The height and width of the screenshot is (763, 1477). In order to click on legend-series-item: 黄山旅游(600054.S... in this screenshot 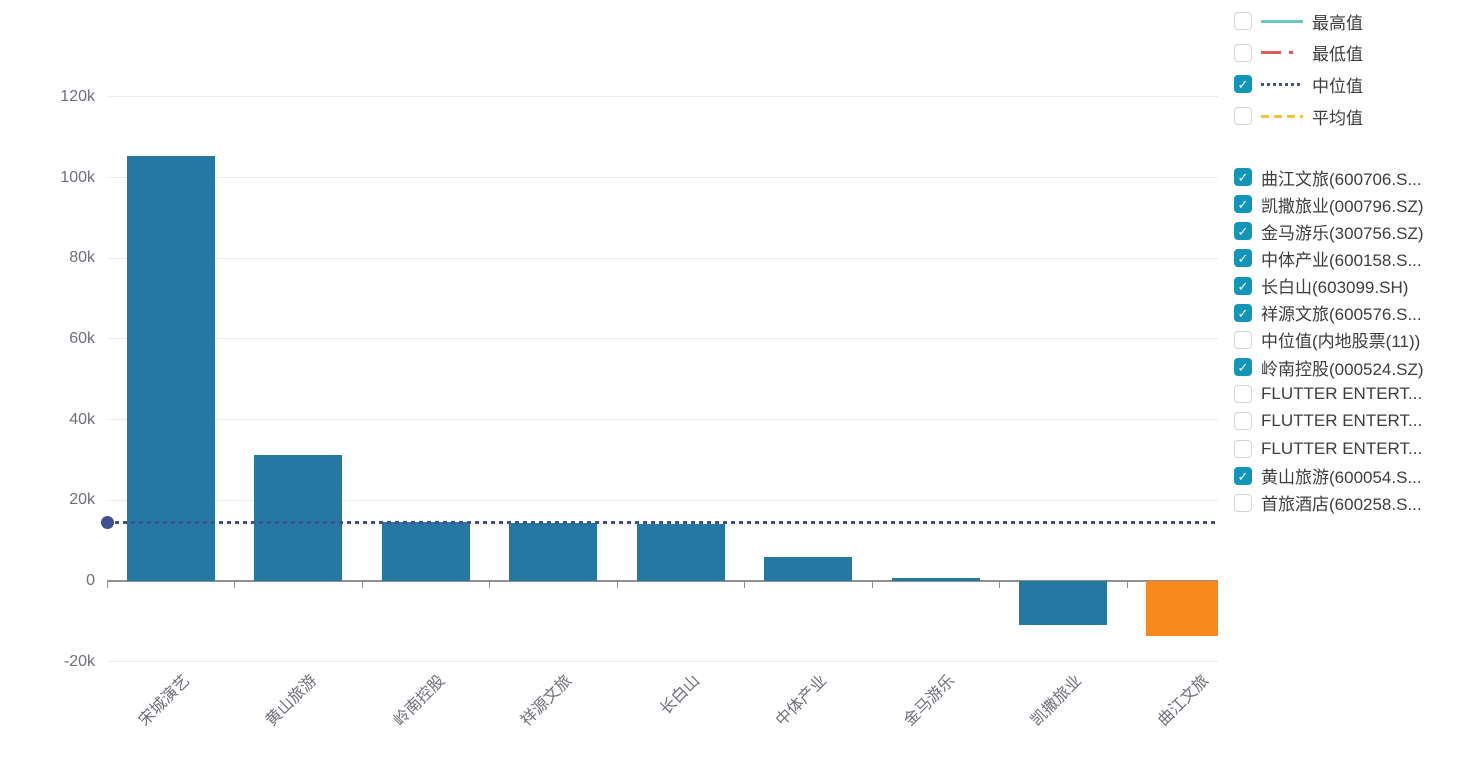, I will do `click(1328, 477)`.